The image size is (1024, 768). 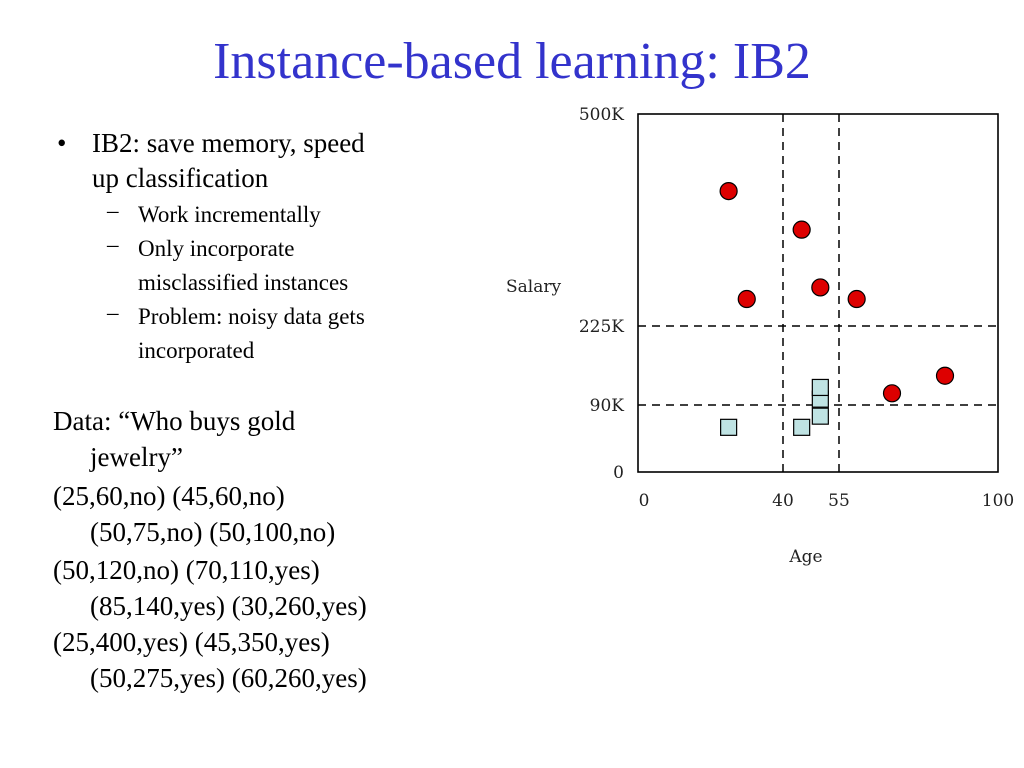 I want to click on x-axis-label: Age, so click(x=805, y=557).